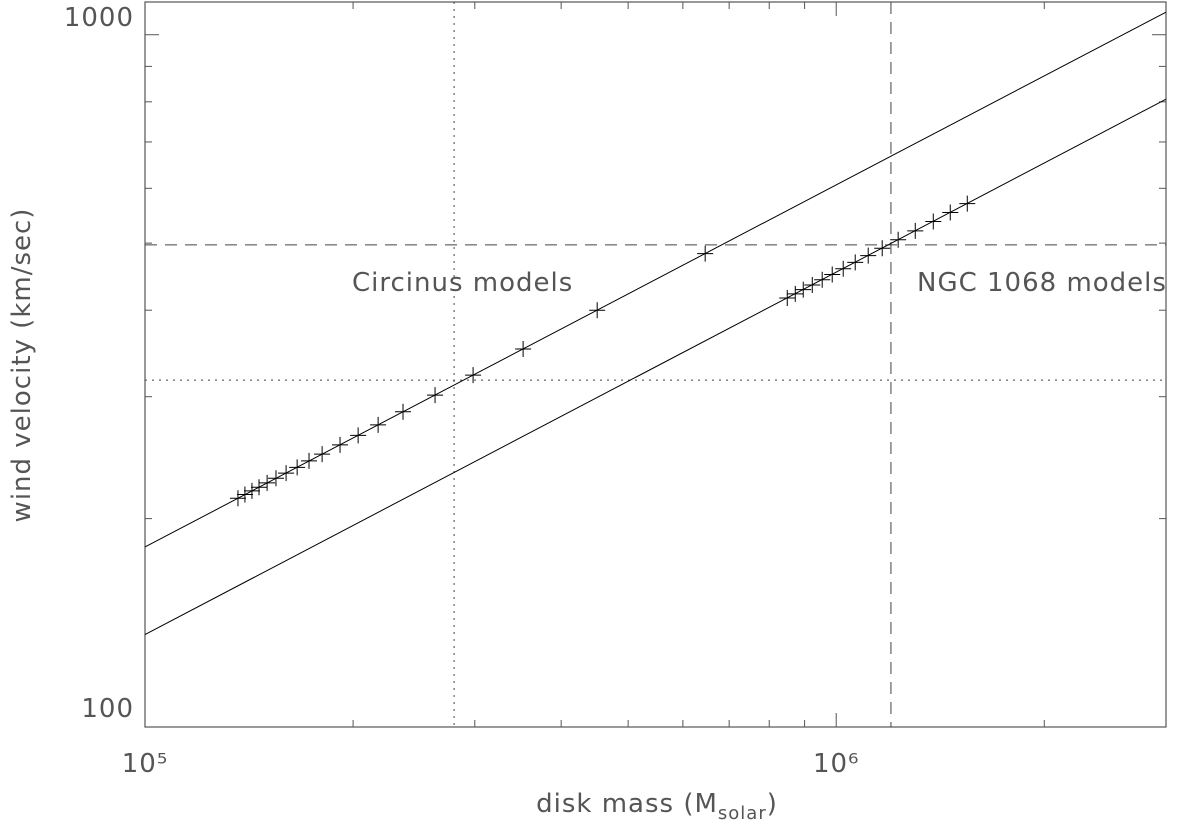 This screenshot has width=1200, height=825. I want to click on x-tick-label: 10⁵, so click(145, 764).